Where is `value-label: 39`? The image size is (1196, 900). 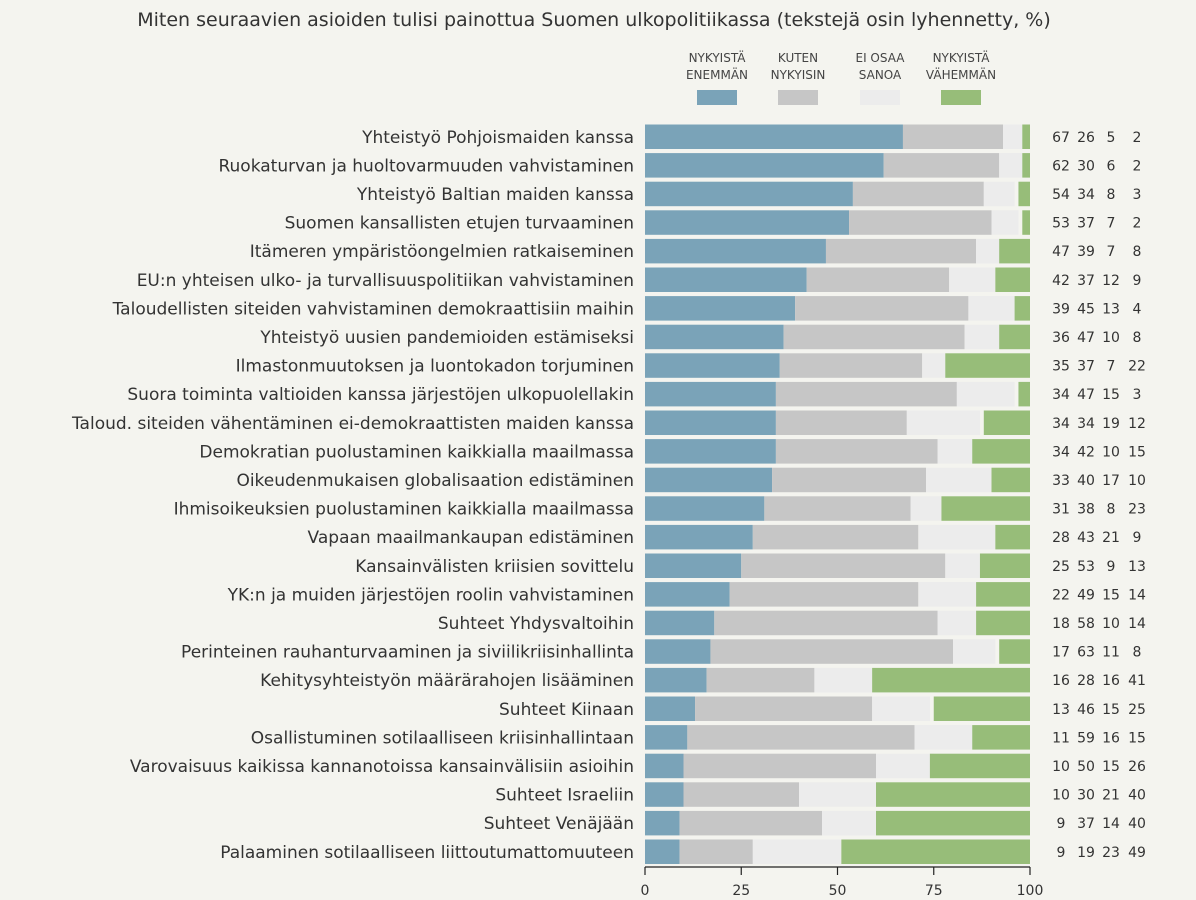
value-label: 39 is located at coordinates (1086, 252).